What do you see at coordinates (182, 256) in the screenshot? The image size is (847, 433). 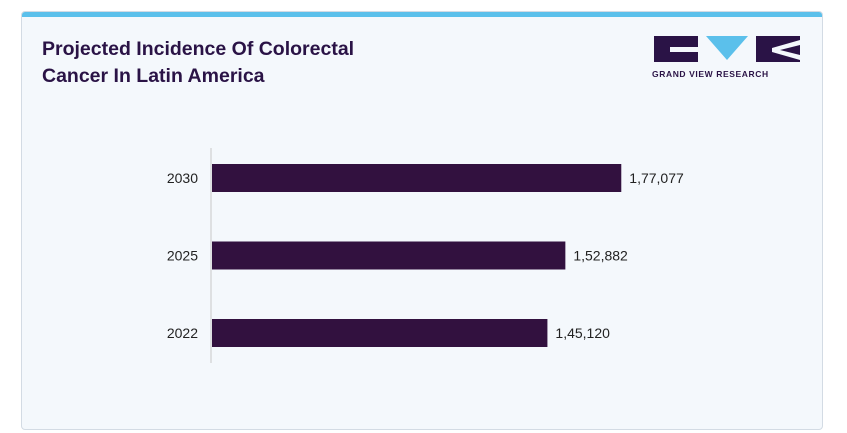 I see `tick-label-2025: 2025` at bounding box center [182, 256].